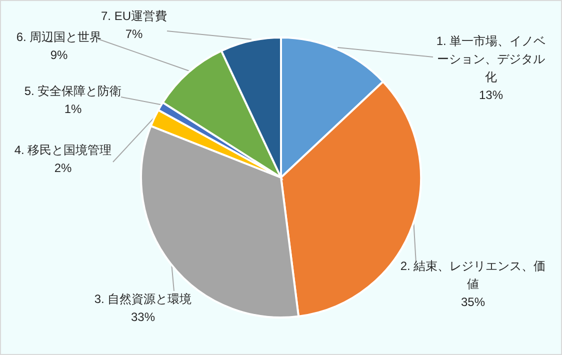 The image size is (562, 355). What do you see at coordinates (491, 59) in the screenshot?
I see `slice-label: 1. 単一市場、イノベーション、デジタル化` at bounding box center [491, 59].